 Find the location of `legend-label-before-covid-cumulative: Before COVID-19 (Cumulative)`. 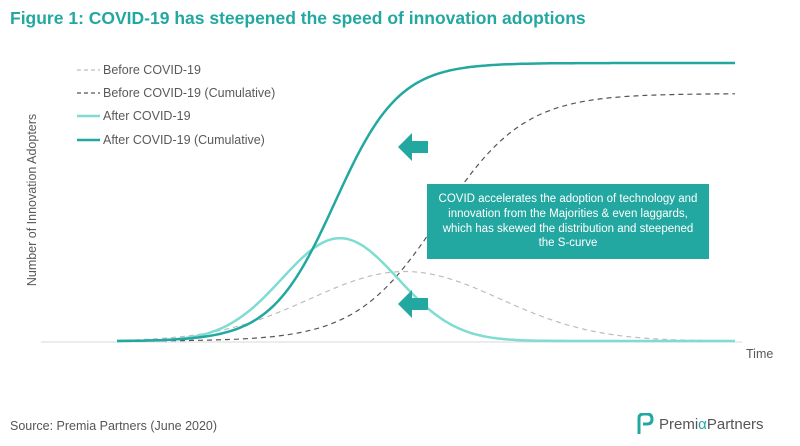

legend-label-before-covid-cumulative: Before COVID-19 (Cumulative) is located at coordinates (189, 93).